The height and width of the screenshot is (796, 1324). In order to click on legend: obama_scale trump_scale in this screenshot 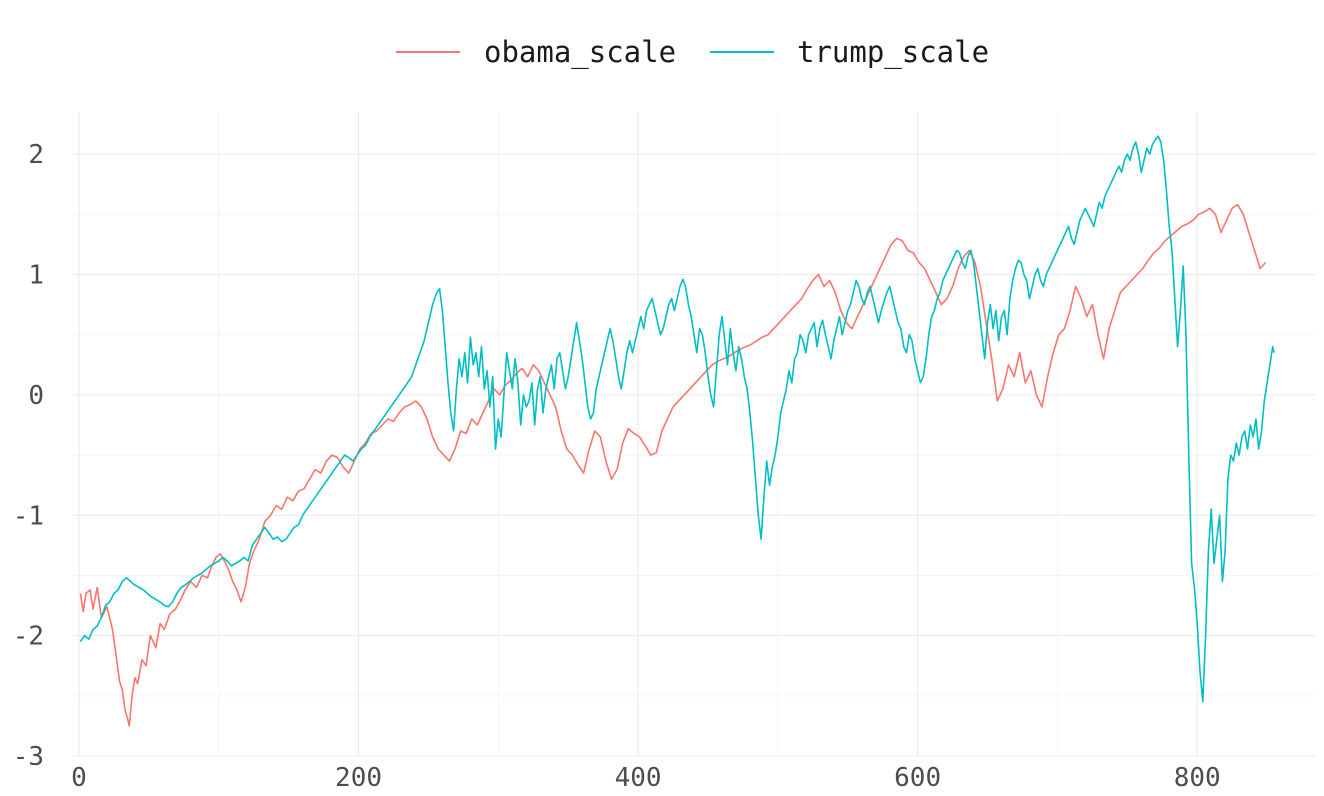, I will do `click(692, 52)`.